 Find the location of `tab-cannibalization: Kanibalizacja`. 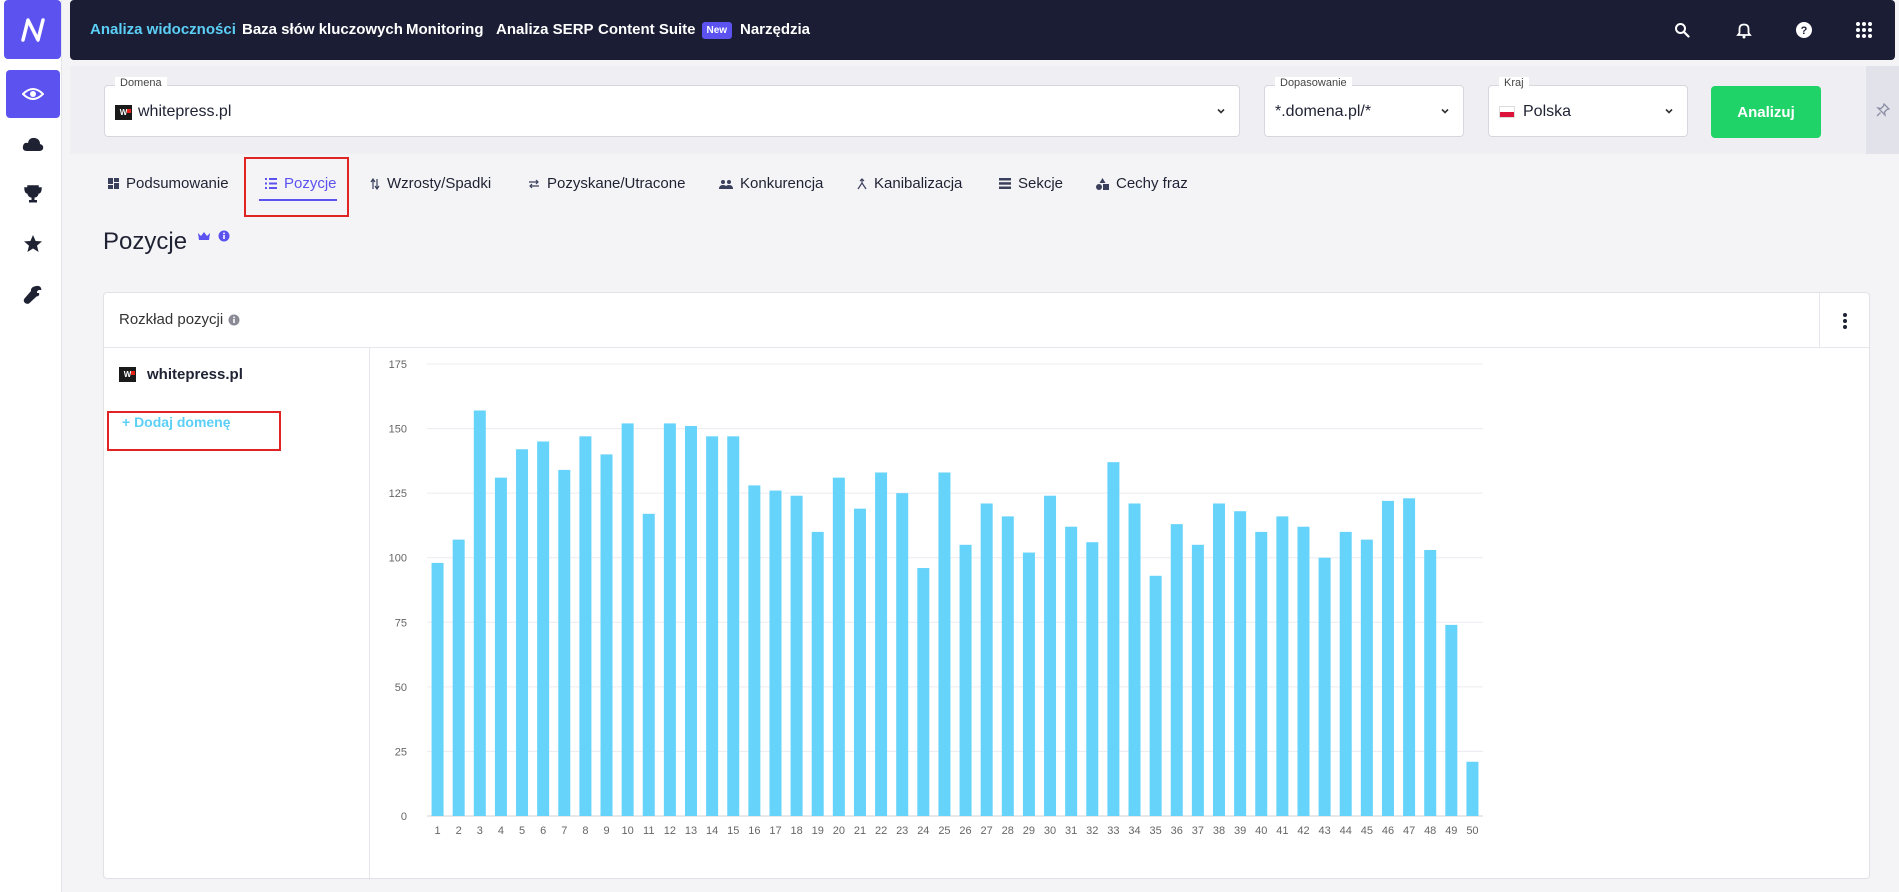

tab-cannibalization: Kanibalizacja is located at coordinates (909, 183).